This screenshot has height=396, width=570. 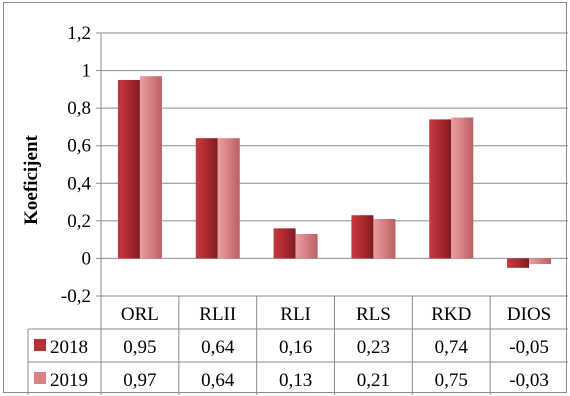 I want to click on y-tick-label: 0,6, so click(x=79, y=146).